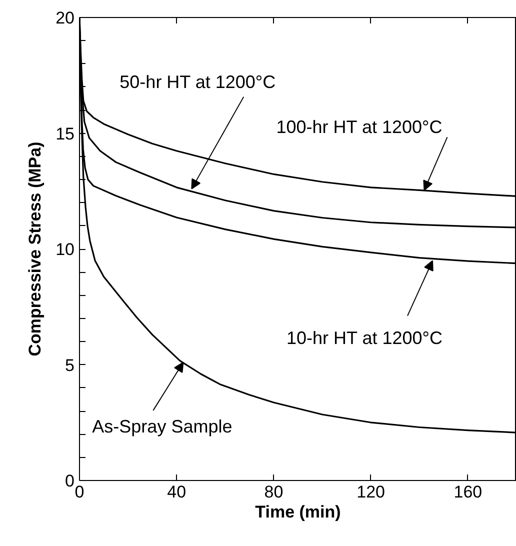 The width and height of the screenshot is (516, 546). Describe the element at coordinates (176, 492) in the screenshot. I see `x-tick-label: 40` at that location.